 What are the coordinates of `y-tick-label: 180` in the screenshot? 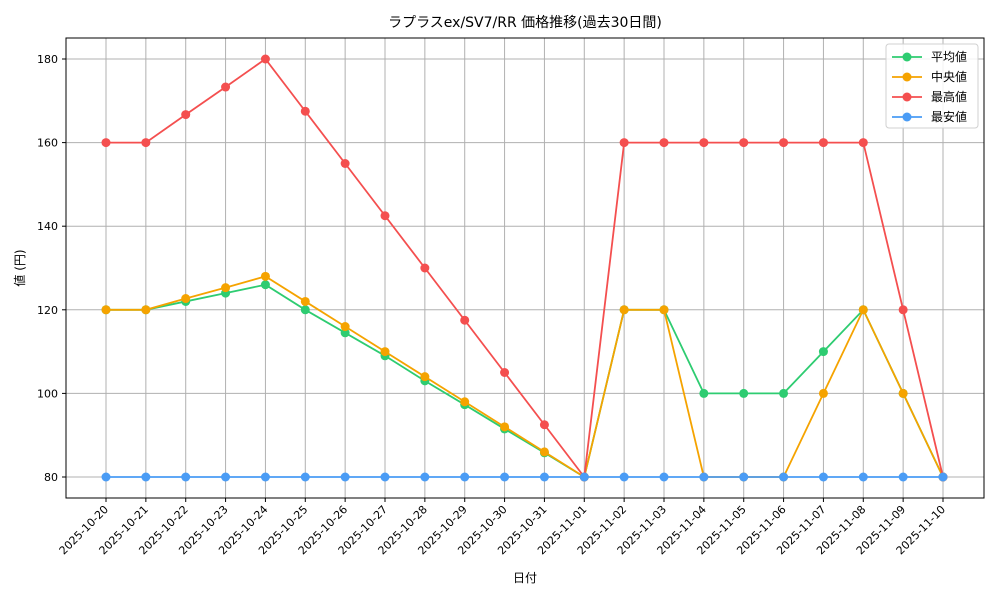 It's located at (47, 59).